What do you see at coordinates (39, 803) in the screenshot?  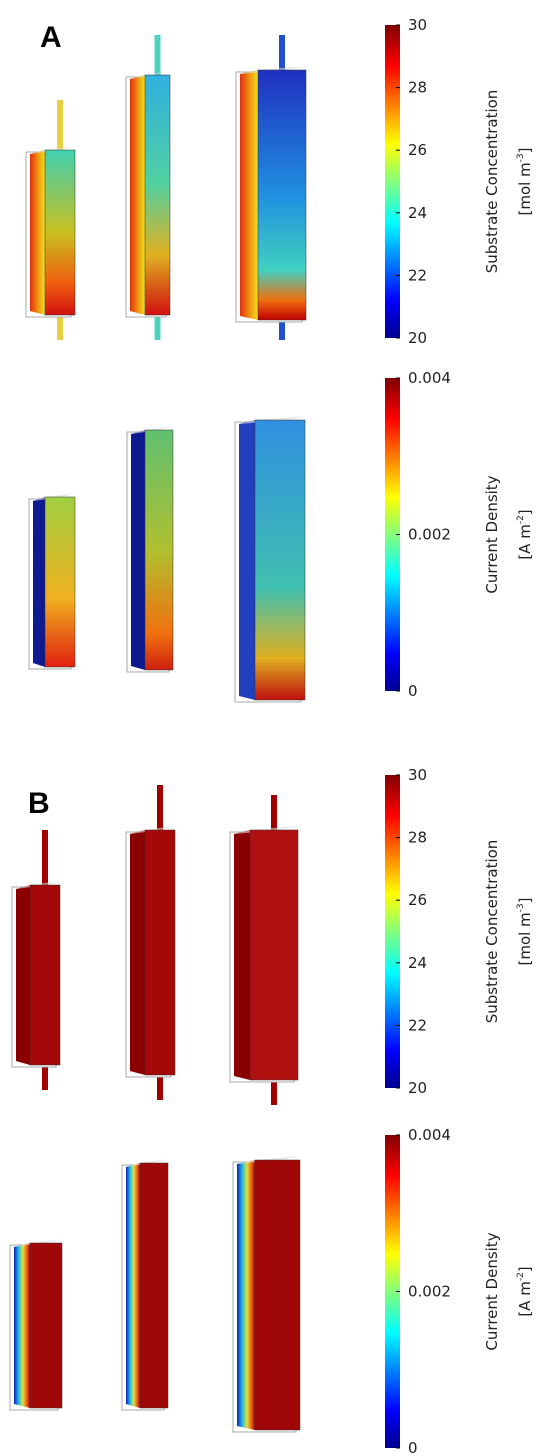 I see `panel-label: B` at bounding box center [39, 803].